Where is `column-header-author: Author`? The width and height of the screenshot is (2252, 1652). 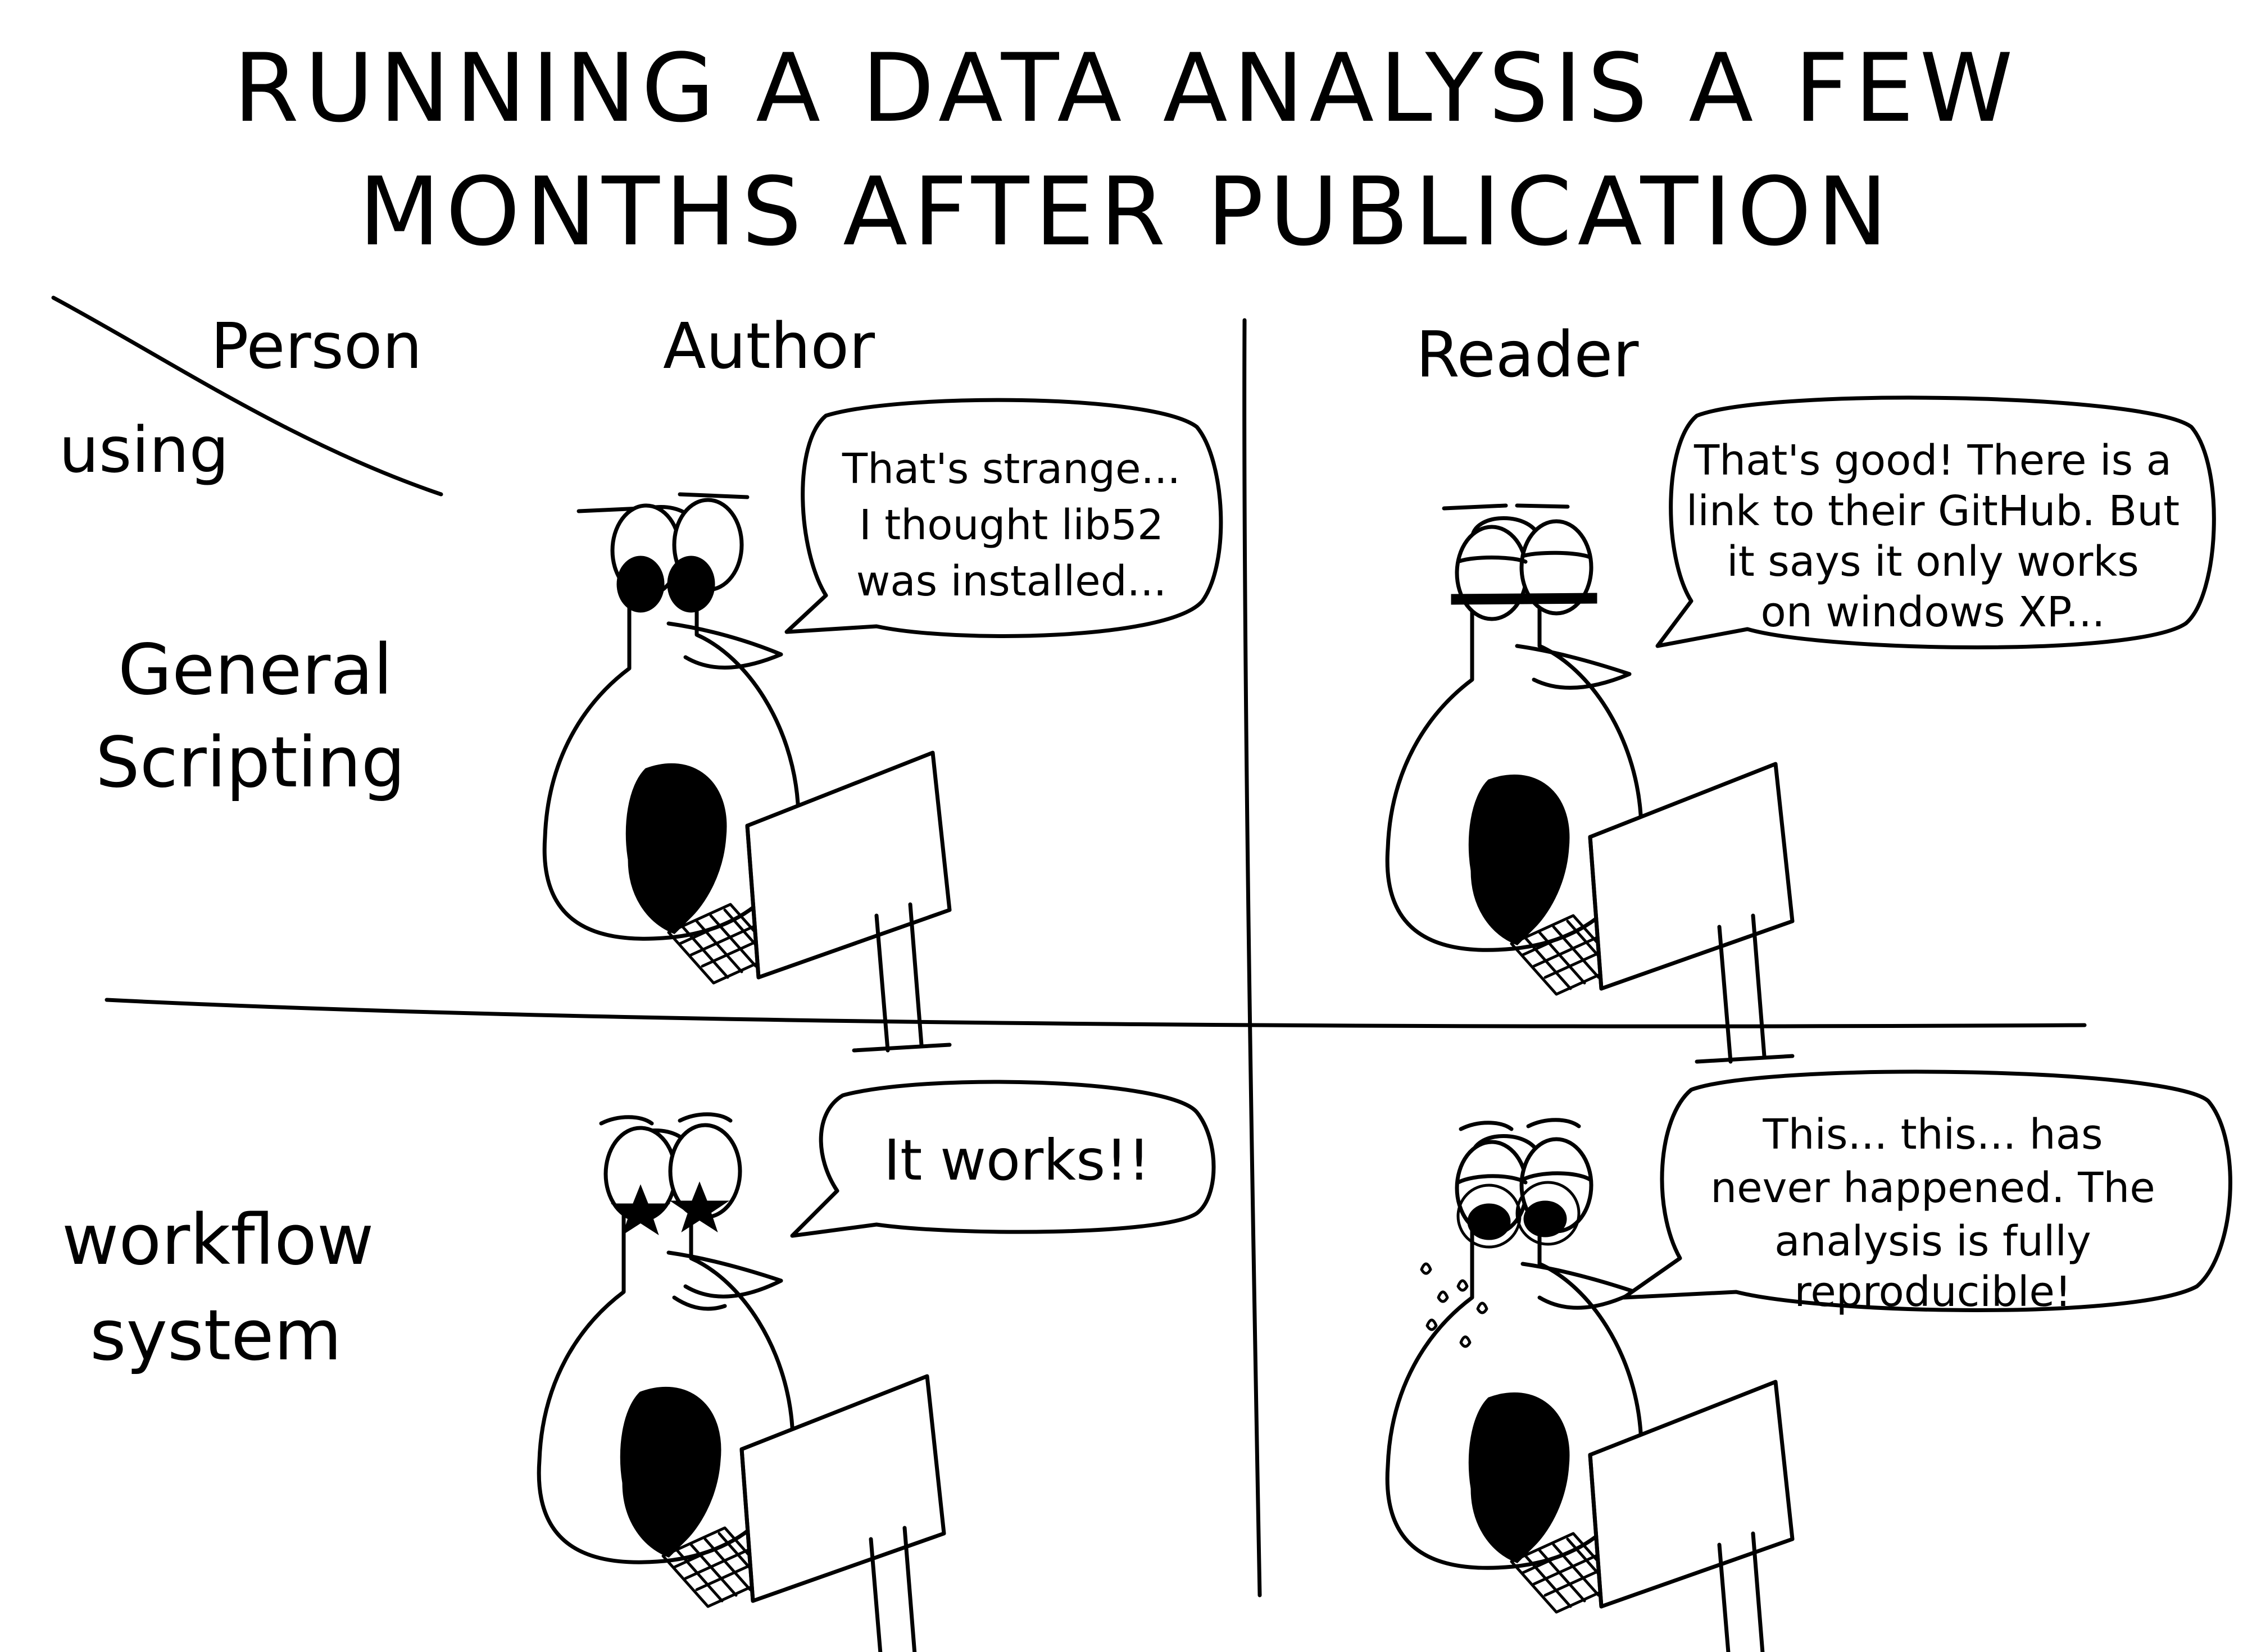 column-header-author: Author is located at coordinates (769, 346).